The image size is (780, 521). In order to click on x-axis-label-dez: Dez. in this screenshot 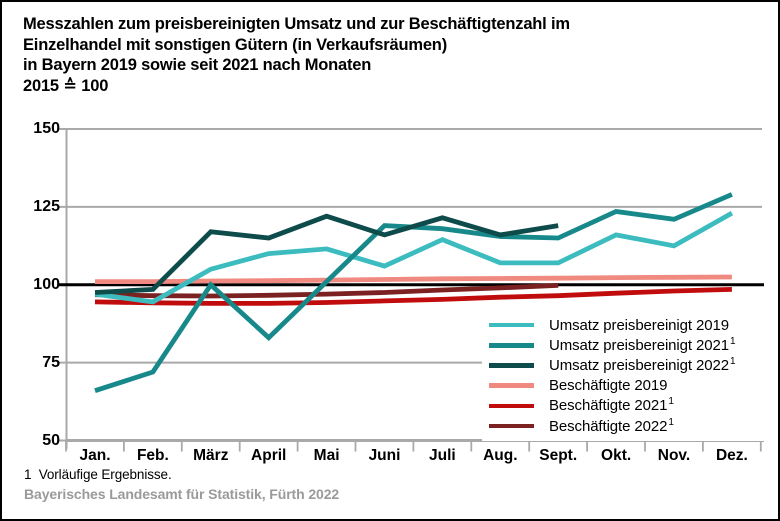, I will do `click(731, 455)`.